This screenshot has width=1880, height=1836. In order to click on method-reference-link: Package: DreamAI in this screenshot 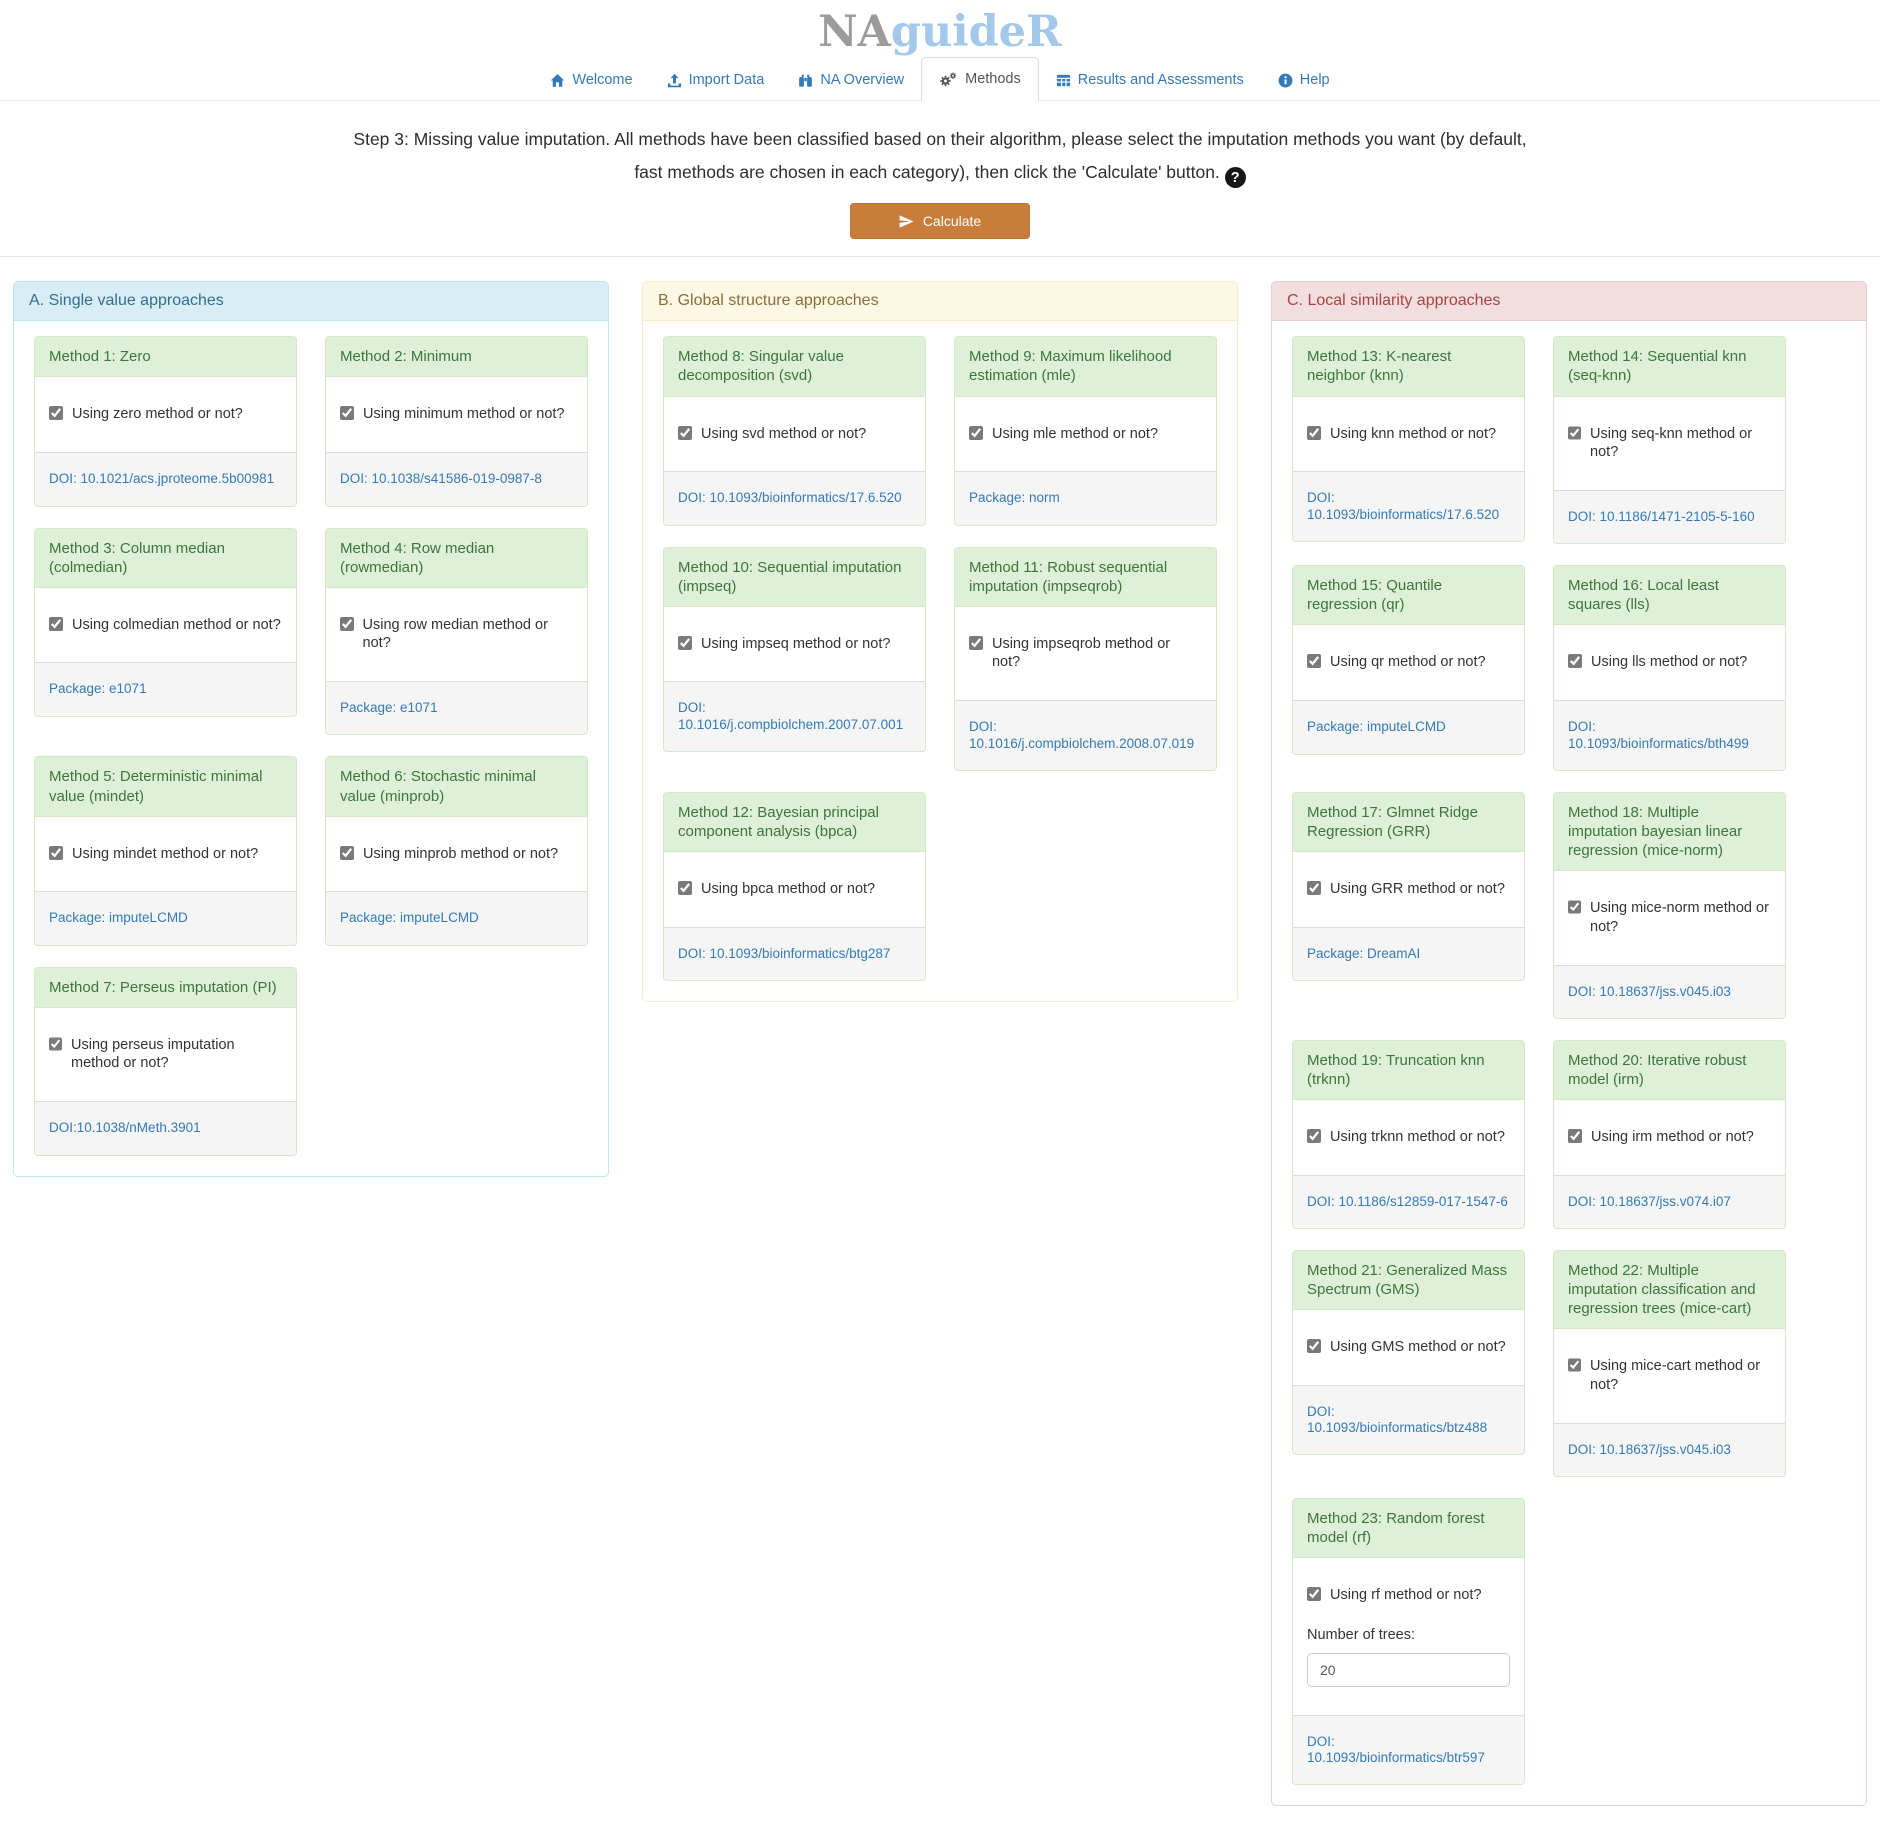, I will do `click(1364, 953)`.